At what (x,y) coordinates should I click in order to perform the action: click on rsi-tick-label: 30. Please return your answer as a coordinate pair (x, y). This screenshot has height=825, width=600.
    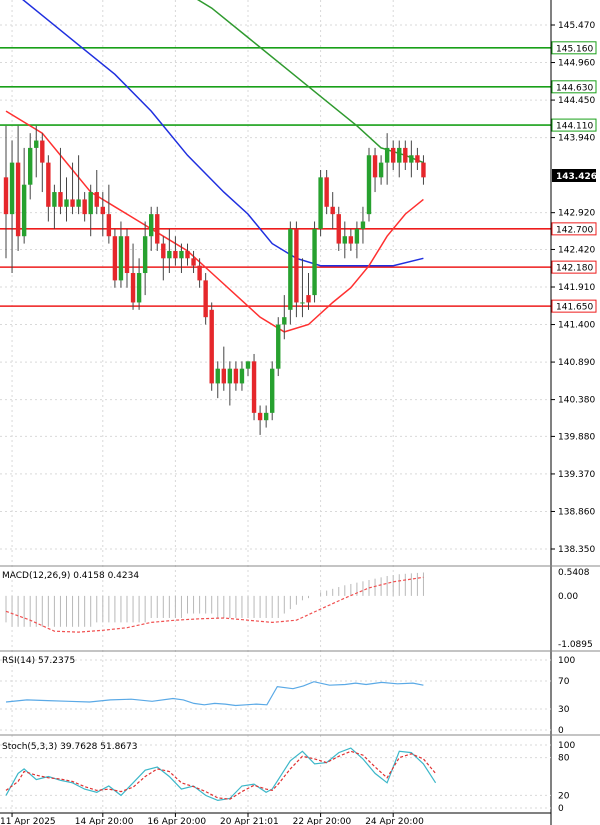
    Looking at the image, I should click on (564, 710).